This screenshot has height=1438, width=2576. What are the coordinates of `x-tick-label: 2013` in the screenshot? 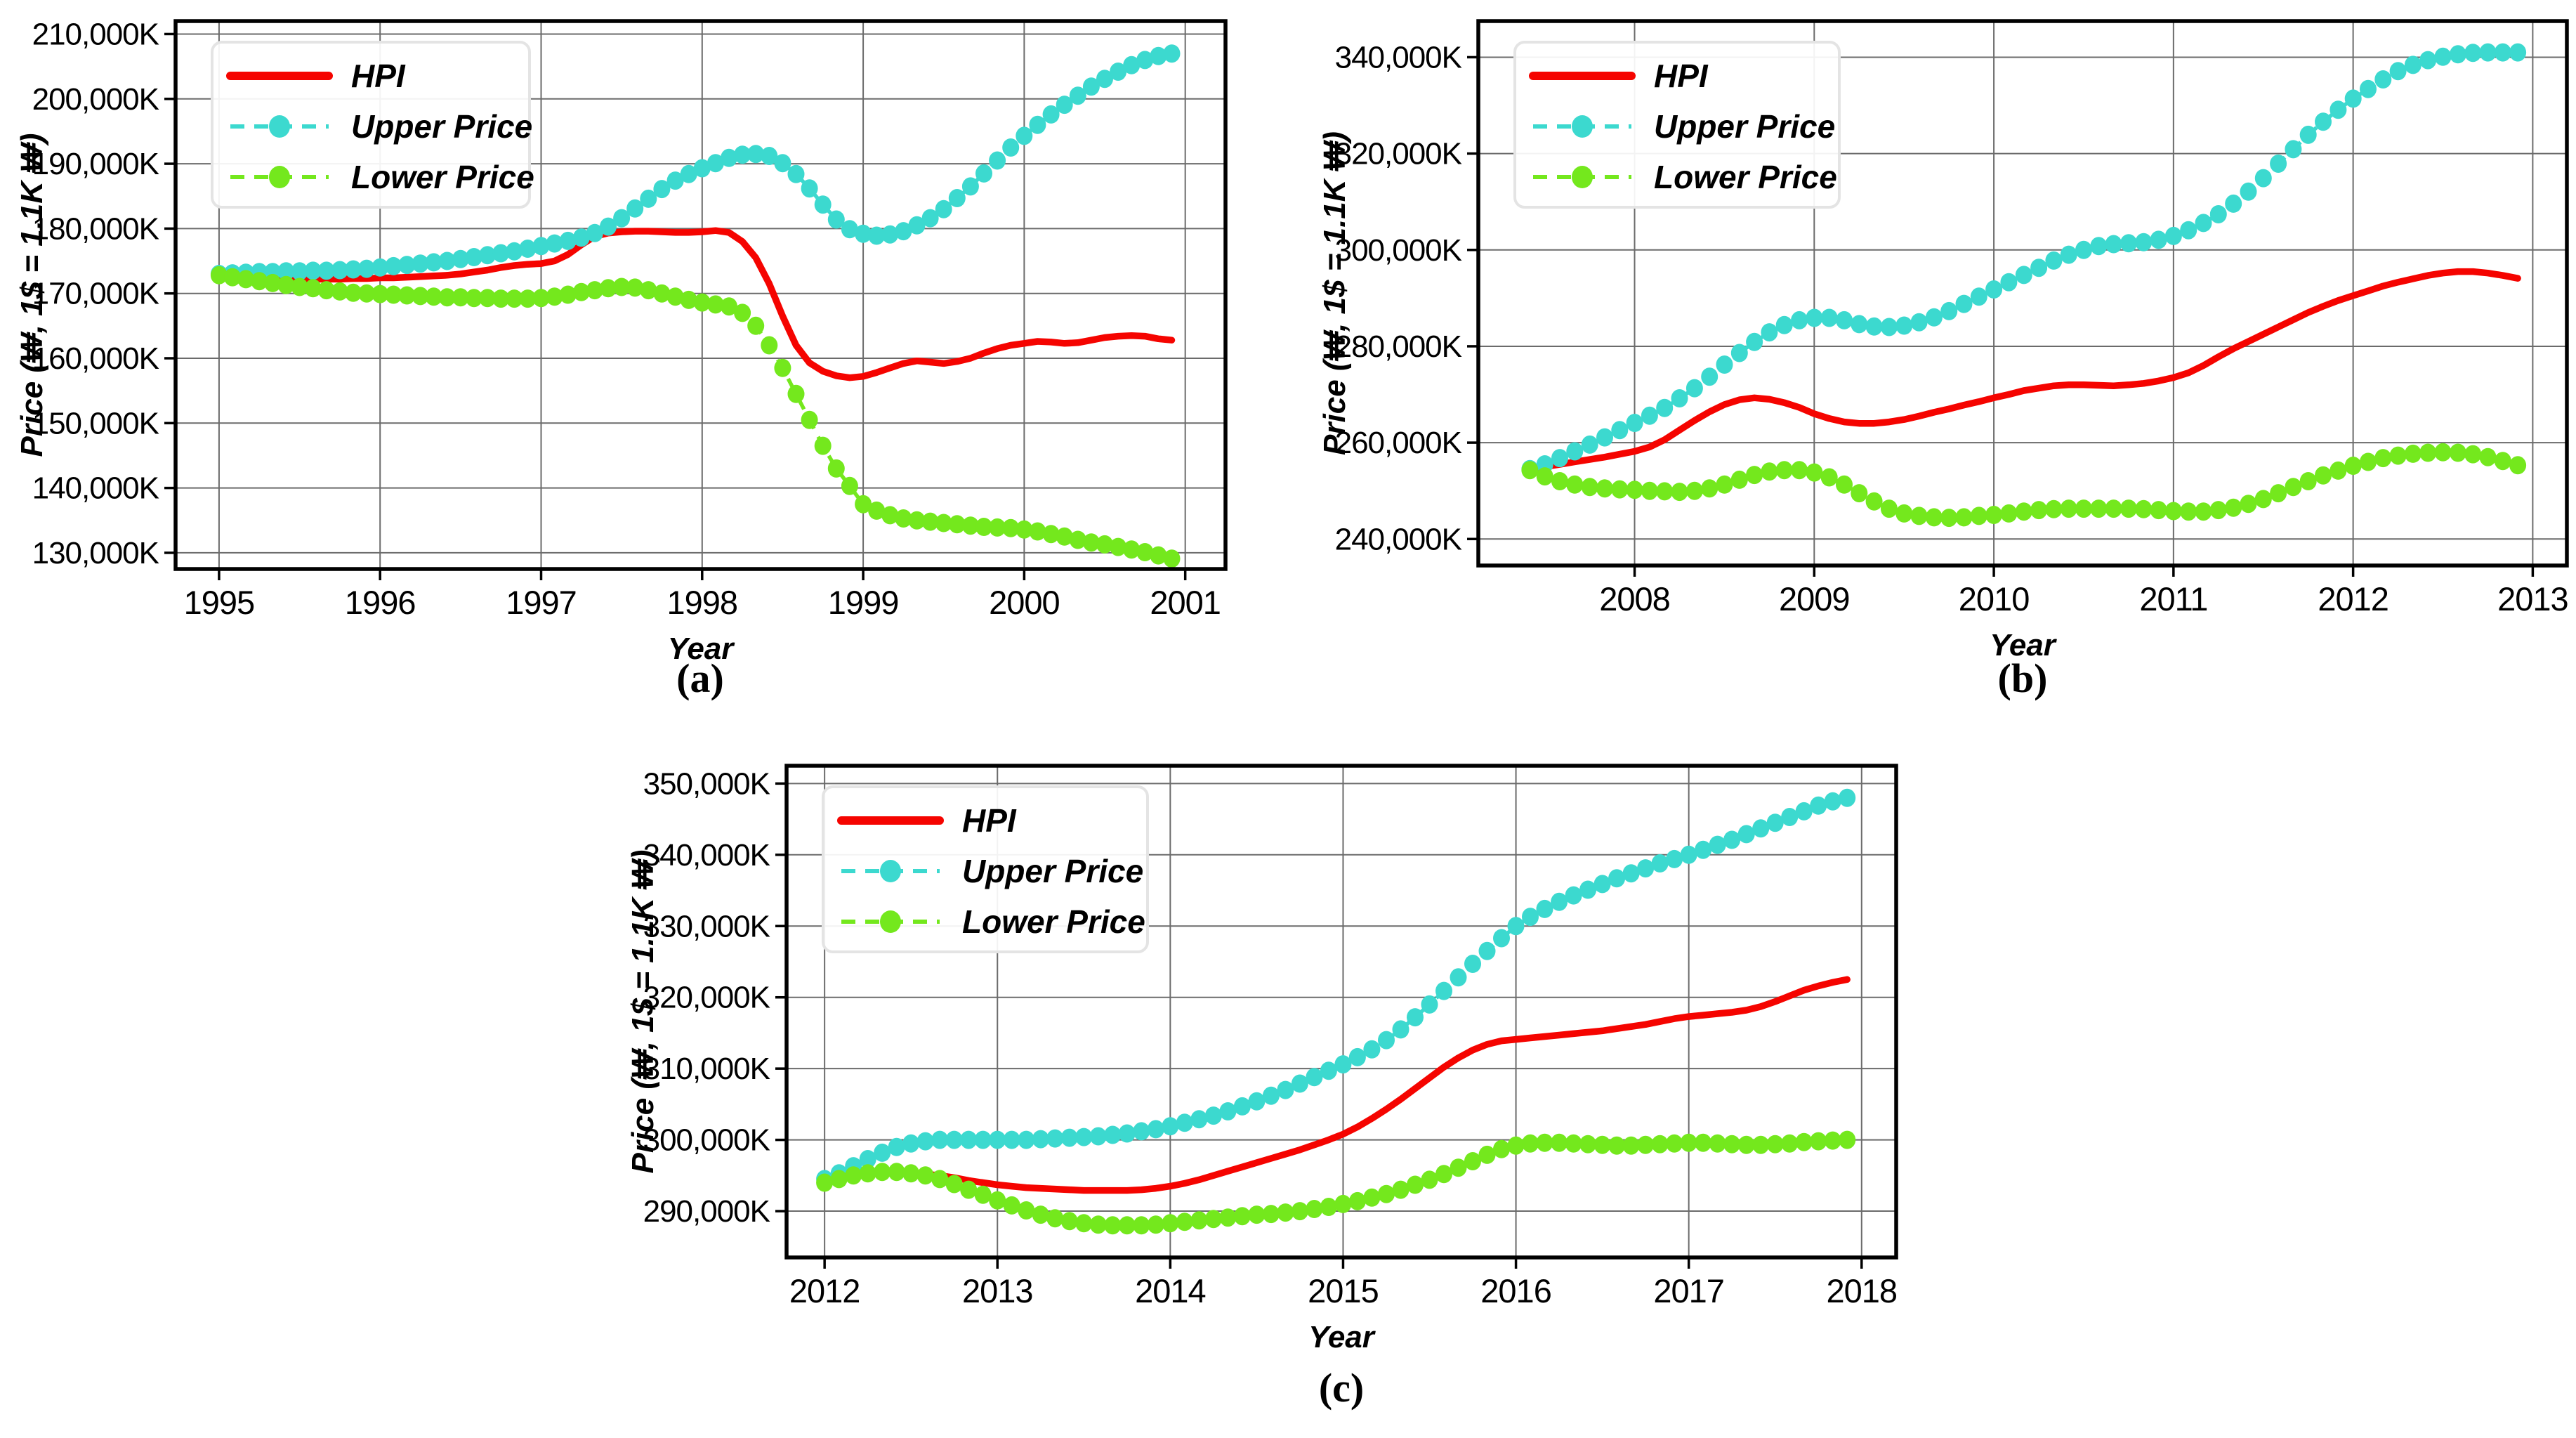 It's located at (997, 1291).